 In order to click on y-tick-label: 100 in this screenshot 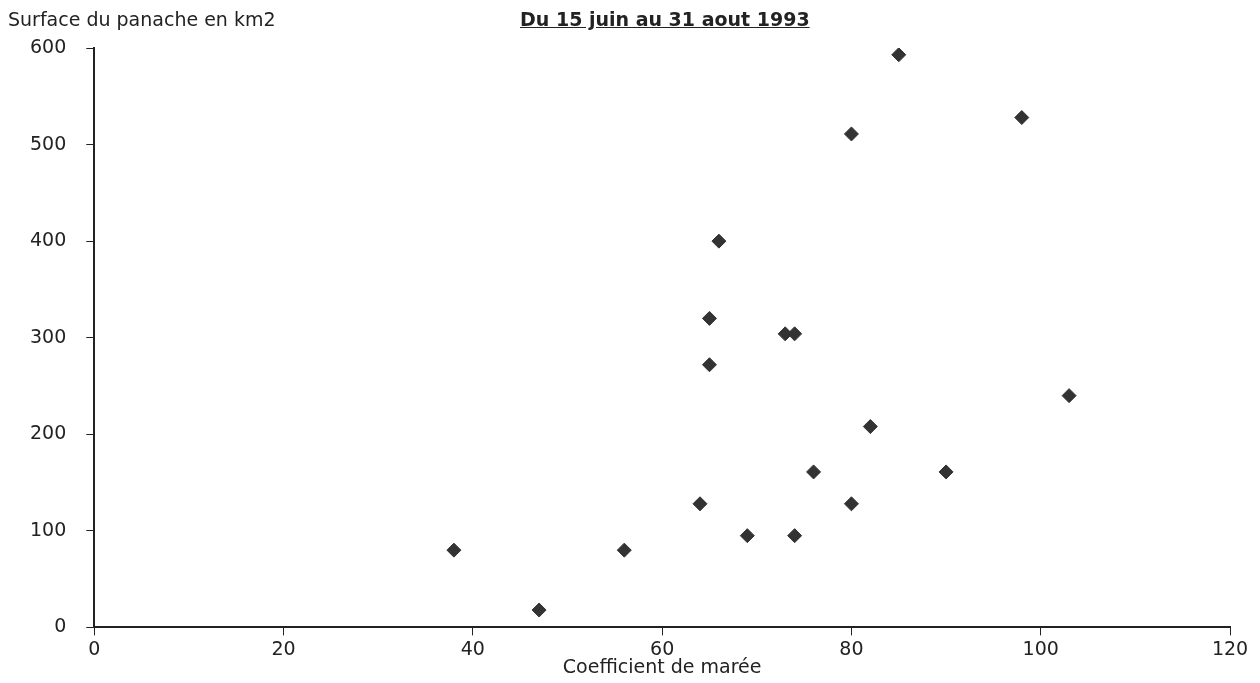, I will do `click(48, 528)`.